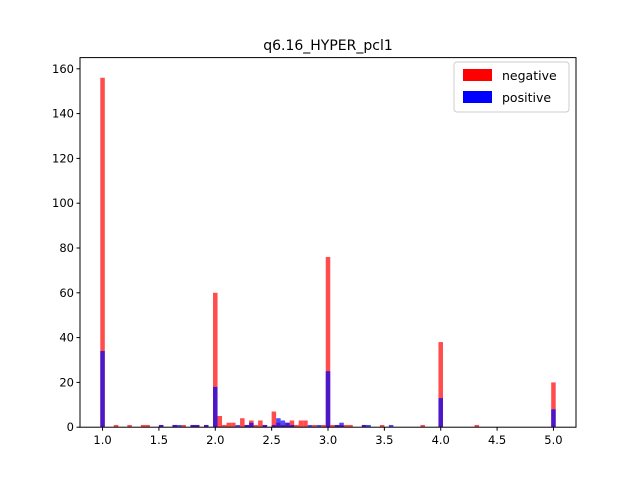 The height and width of the screenshot is (480, 640). I want to click on y-tick-label: 120, so click(63, 158).